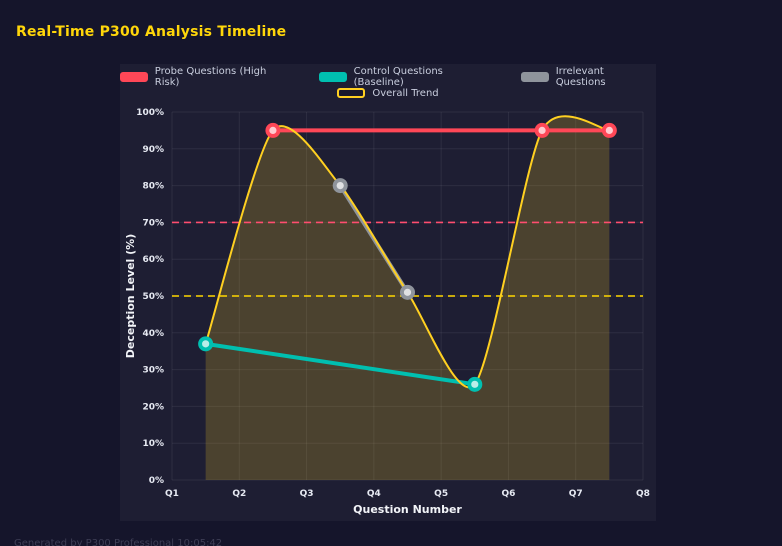 This screenshot has height=546, width=782. I want to click on legend-item-2: Irrelevant Questions, so click(588, 77).